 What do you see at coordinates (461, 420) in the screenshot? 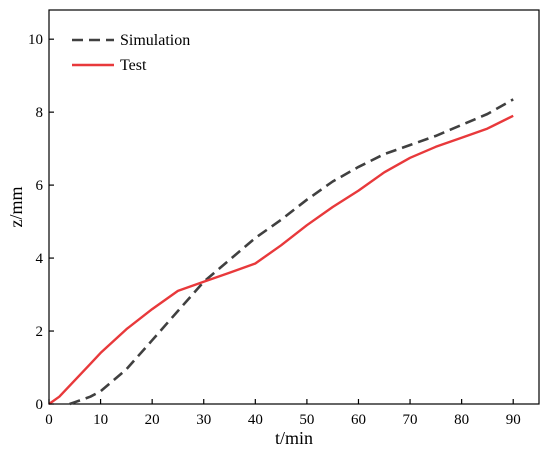
I see `x-tick-label: 80` at bounding box center [461, 420].